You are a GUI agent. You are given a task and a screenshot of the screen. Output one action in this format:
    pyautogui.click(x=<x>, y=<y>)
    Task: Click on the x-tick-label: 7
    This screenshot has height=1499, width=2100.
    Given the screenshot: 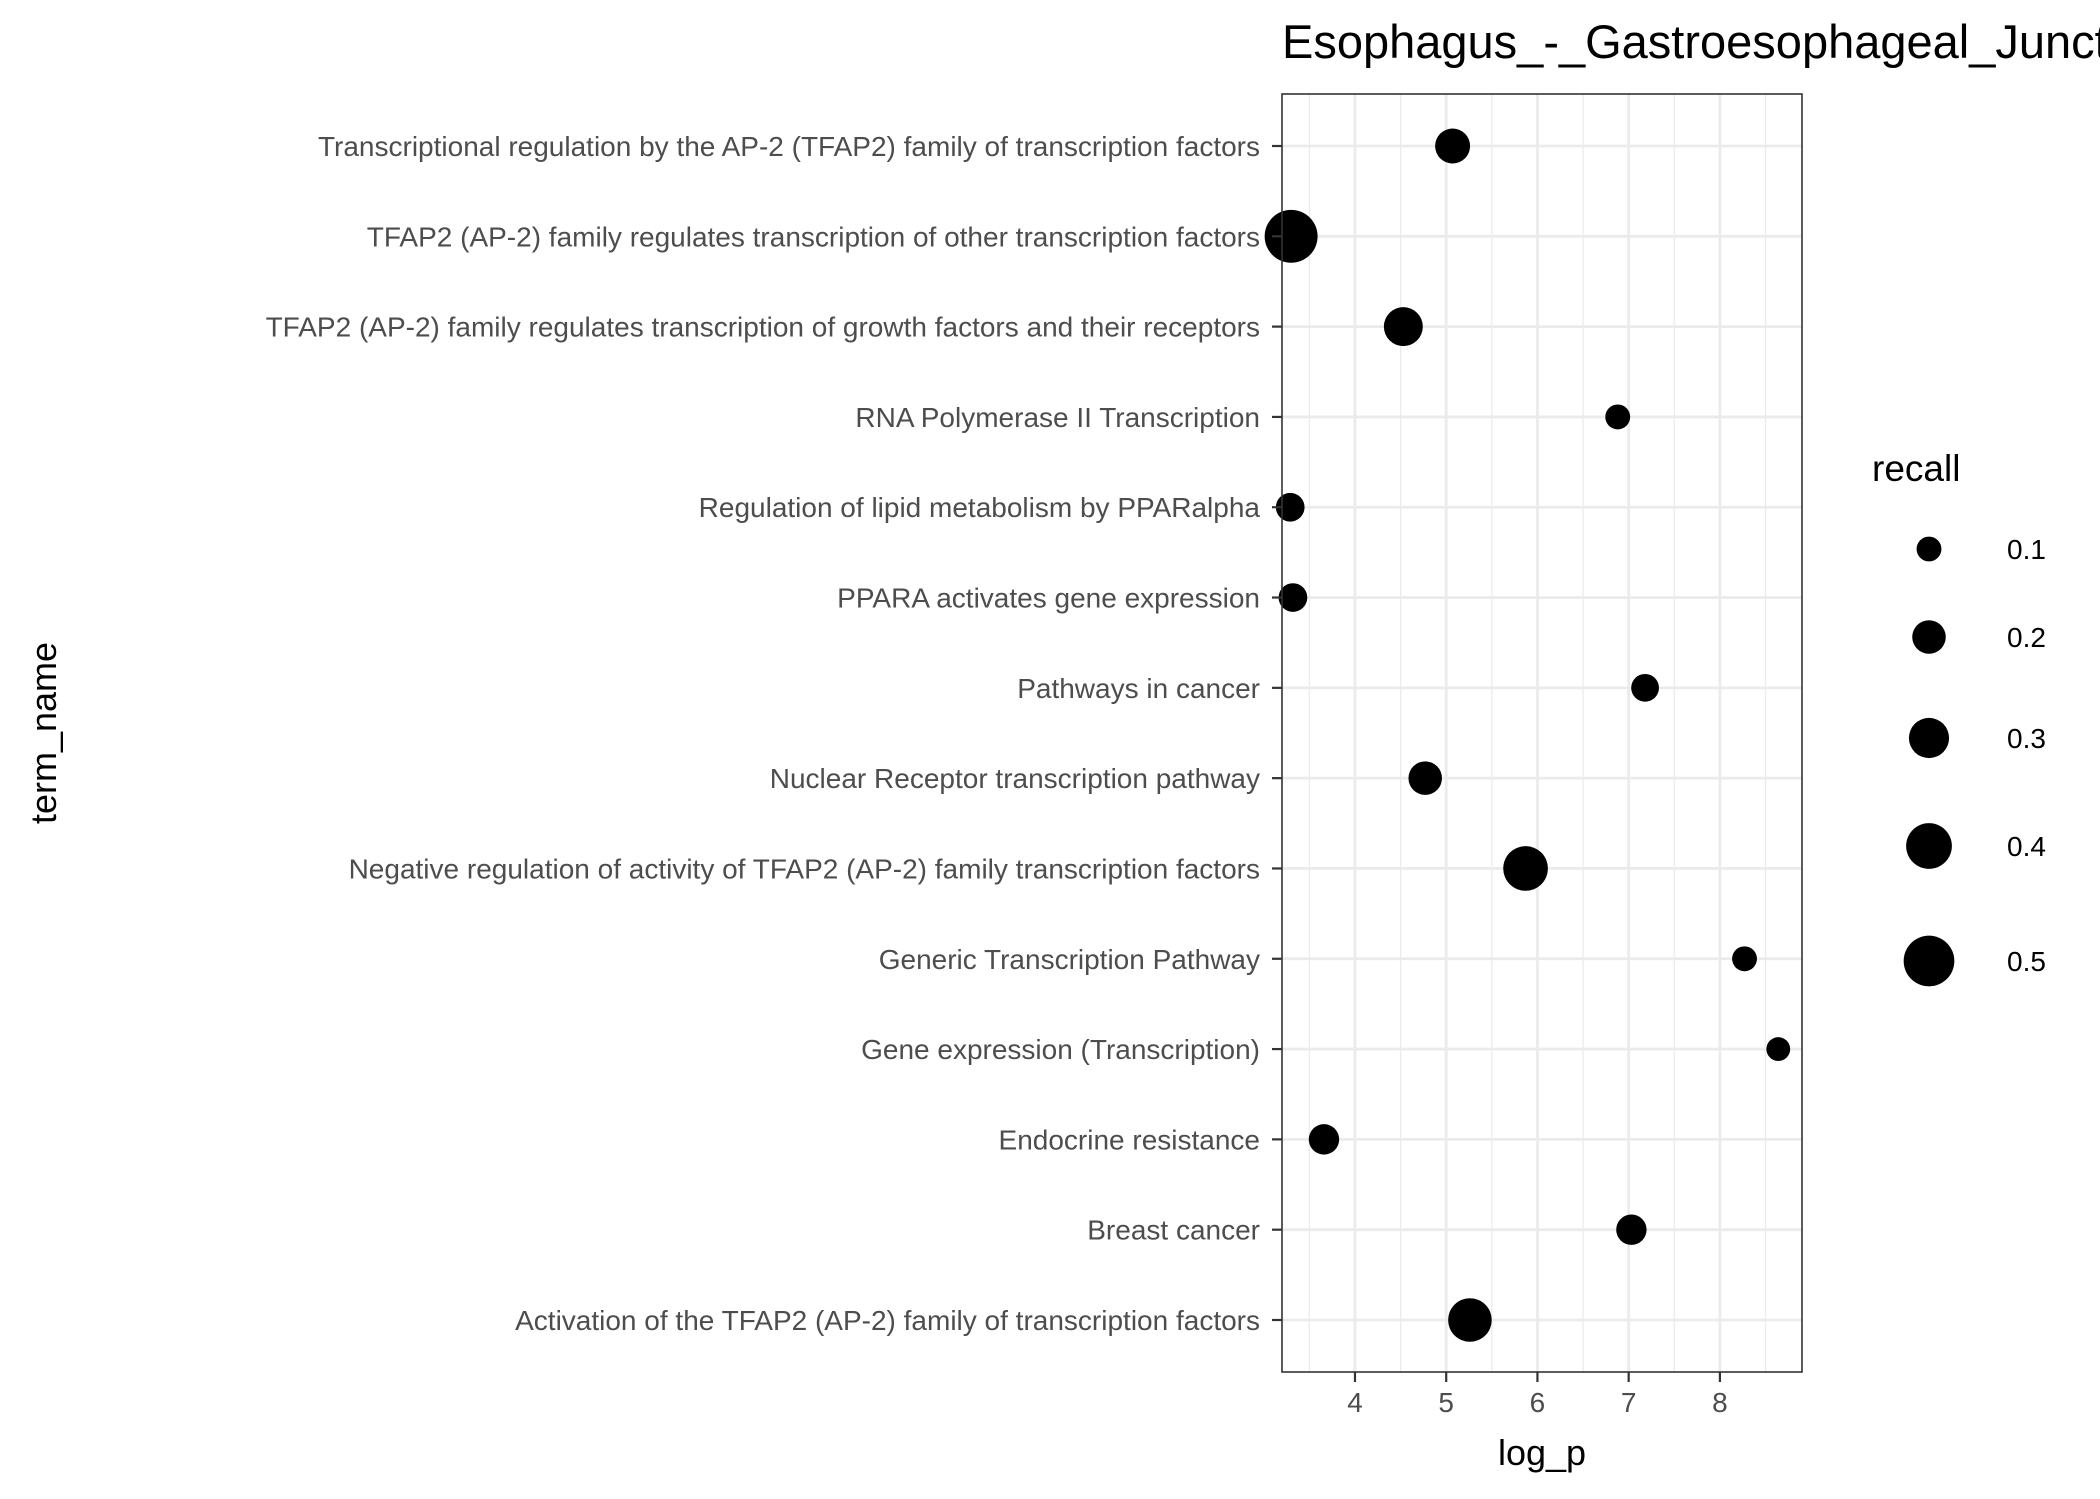 What is the action you would take?
    pyautogui.click(x=1629, y=1402)
    